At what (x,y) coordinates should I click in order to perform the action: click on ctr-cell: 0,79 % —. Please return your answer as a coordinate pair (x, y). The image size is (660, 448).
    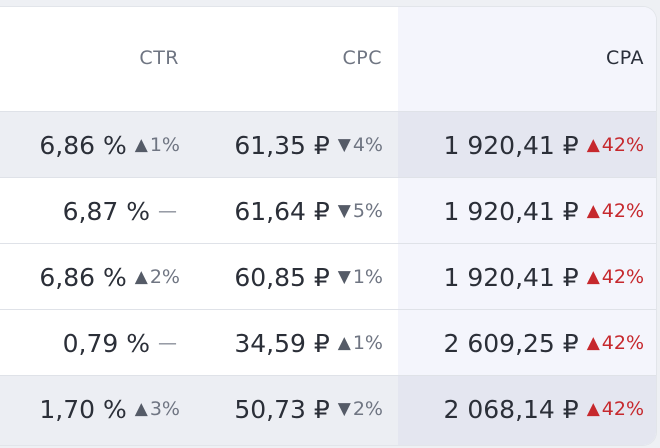
    Looking at the image, I should click on (90, 343).